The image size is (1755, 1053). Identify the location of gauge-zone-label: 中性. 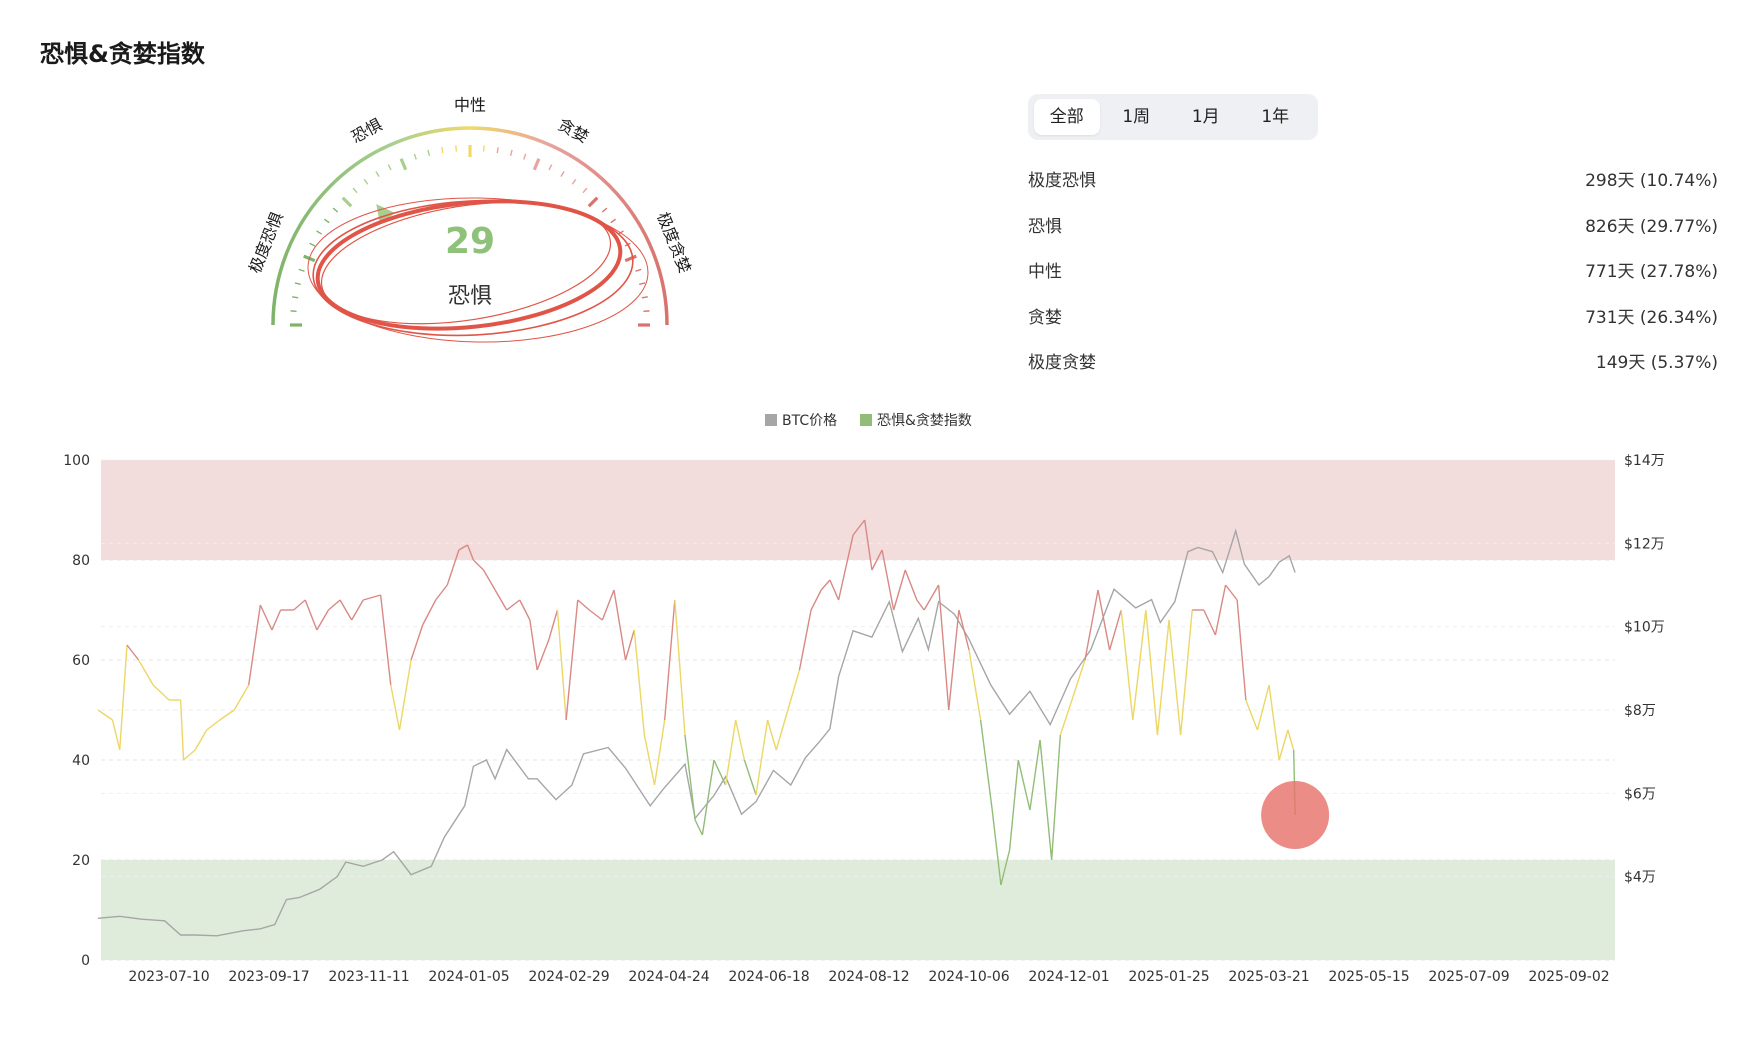
(470, 105).